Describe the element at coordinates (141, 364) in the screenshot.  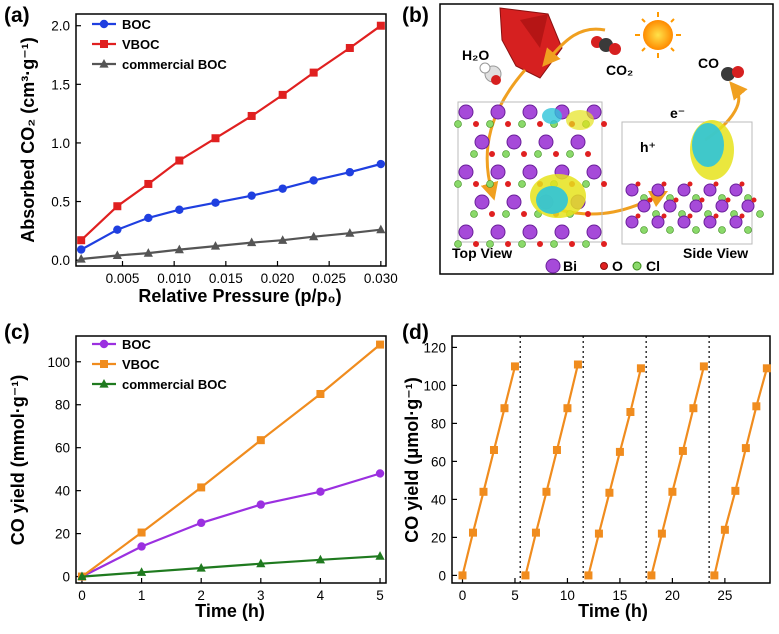
I see `legend-label: VBOC` at that location.